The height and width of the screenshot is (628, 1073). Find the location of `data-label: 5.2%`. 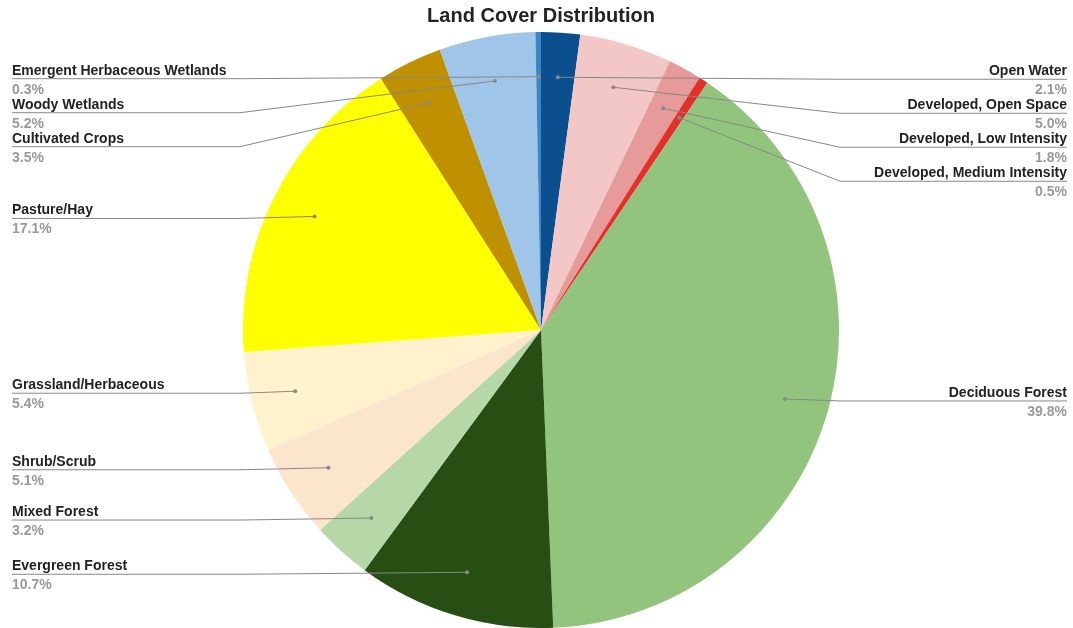

data-label: 5.2% is located at coordinates (28, 122).